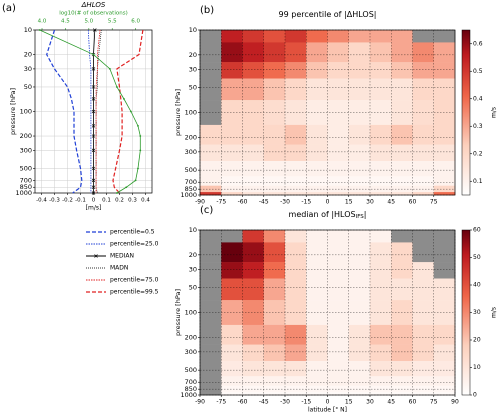 This screenshot has height=416, width=500. What do you see at coordinates (112, 22) in the screenshot?
I see `x2-tick-label: 5.5` at bounding box center [112, 22].